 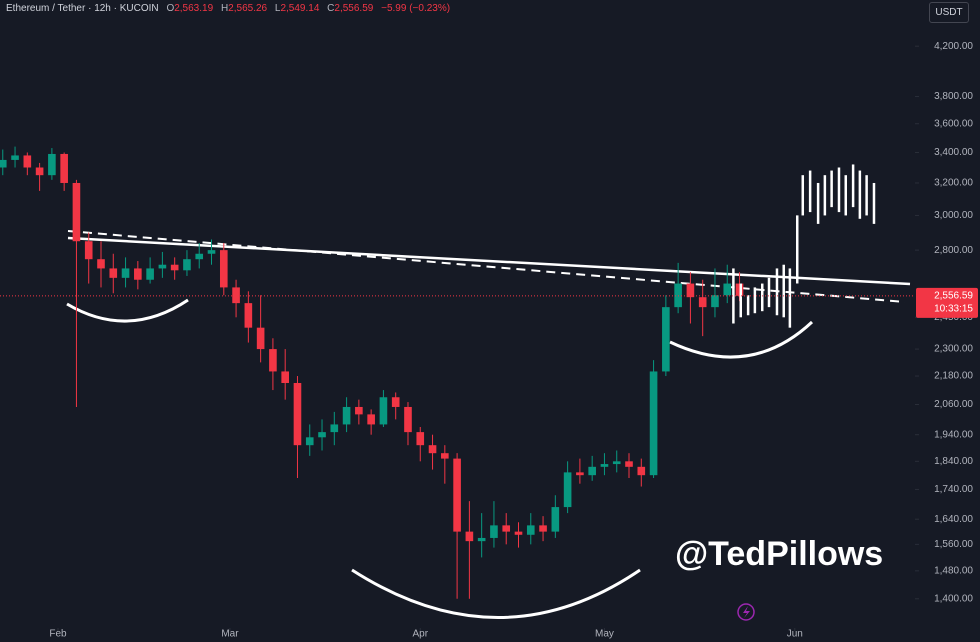 What do you see at coordinates (82, 8) in the screenshot?
I see `symbol: Ethereum / Tether · 12h · KUCOIN` at bounding box center [82, 8].